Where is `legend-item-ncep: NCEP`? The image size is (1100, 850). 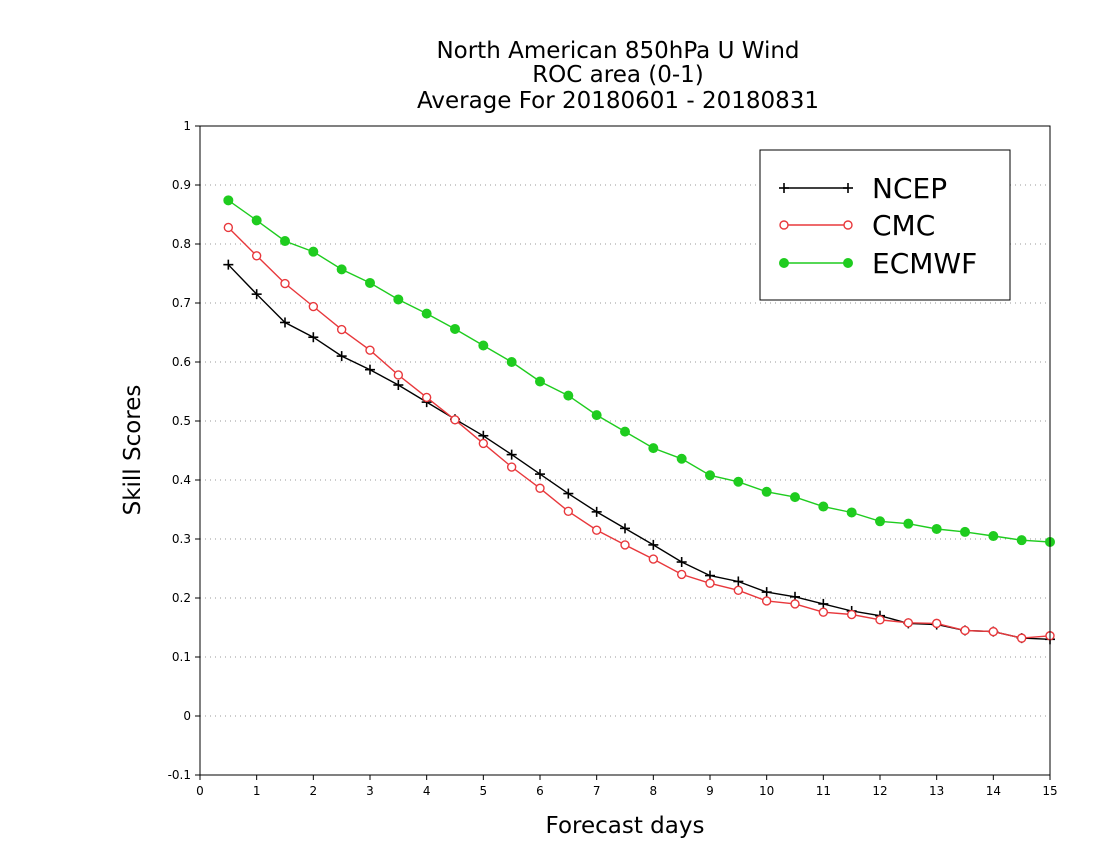
legend-item-ncep: NCEP is located at coordinates (863, 188).